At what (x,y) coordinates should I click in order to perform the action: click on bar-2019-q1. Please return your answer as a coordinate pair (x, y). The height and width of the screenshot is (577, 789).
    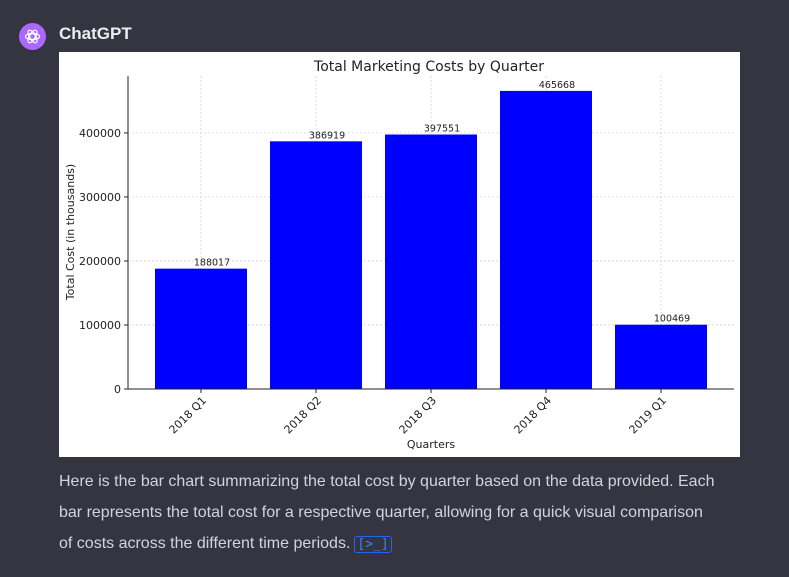
    Looking at the image, I should click on (661, 356).